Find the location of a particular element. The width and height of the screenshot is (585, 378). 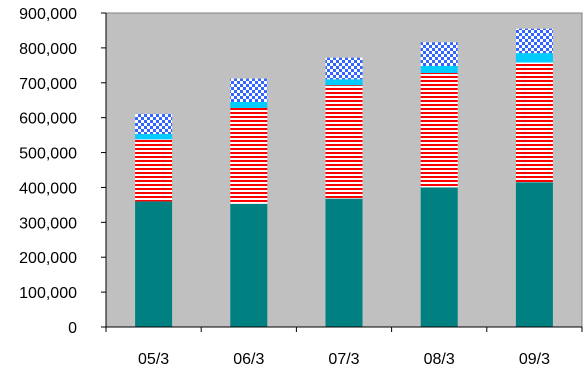

x-tick-label: 08/3 is located at coordinates (439, 359).